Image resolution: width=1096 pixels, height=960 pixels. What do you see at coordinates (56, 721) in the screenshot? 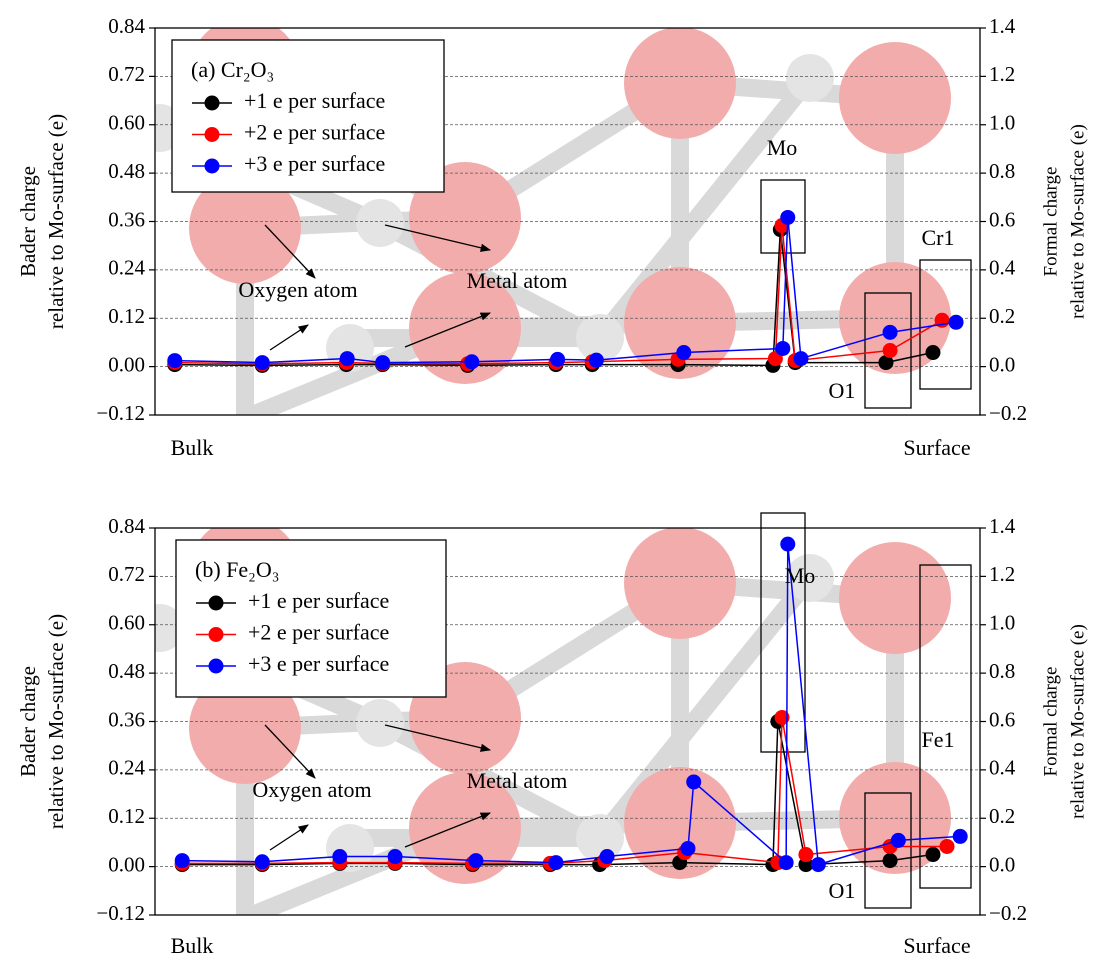
I see `y-axis-label: relative to Mo-surface (e)` at bounding box center [56, 721].